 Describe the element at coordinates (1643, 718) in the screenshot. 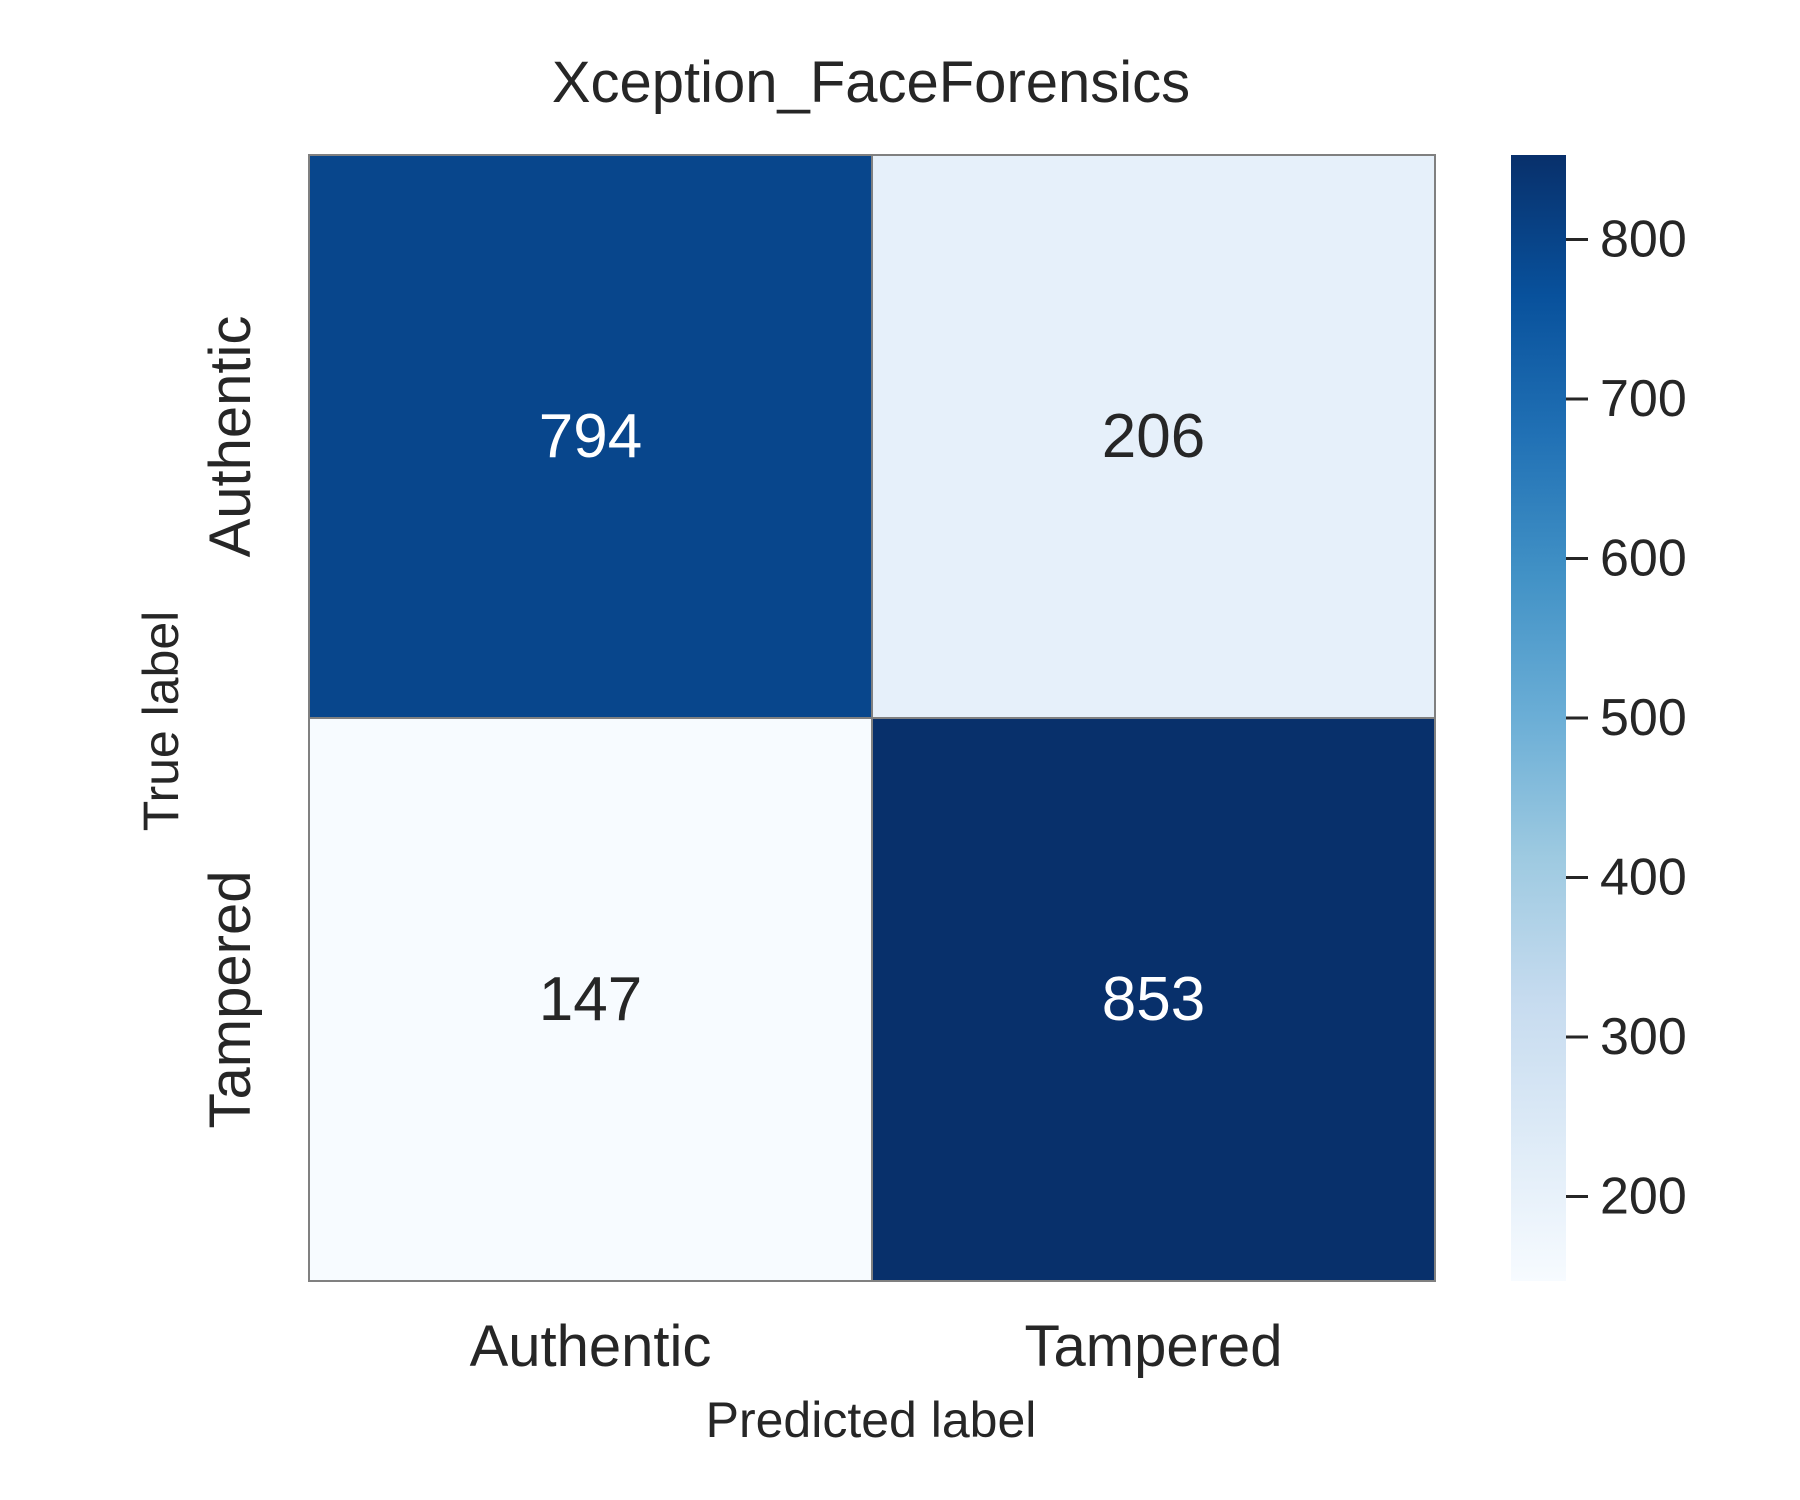

I see `colorbar-tick-label: 500` at that location.